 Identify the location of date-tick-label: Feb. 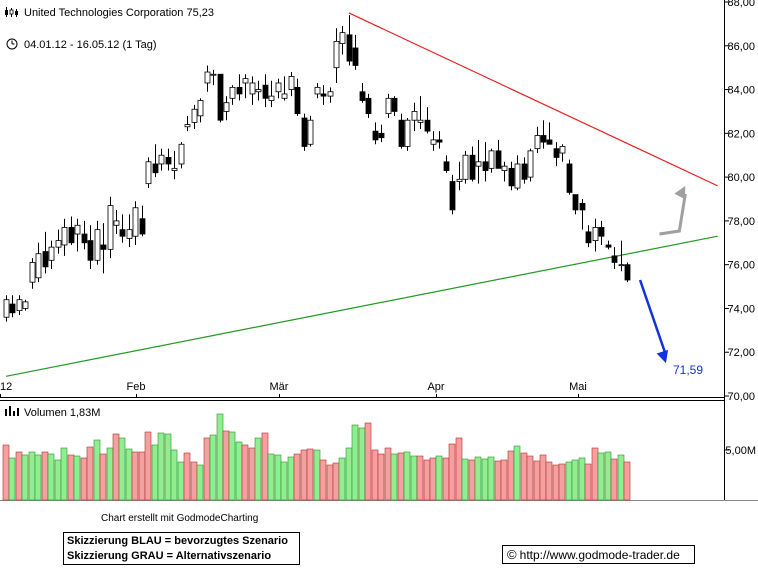
(136, 387).